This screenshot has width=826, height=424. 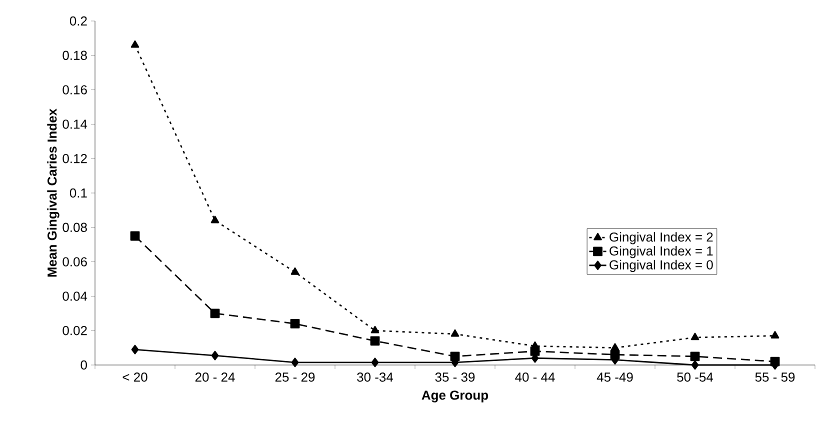 What do you see at coordinates (75, 124) in the screenshot?
I see `y-tick-label: 0.14` at bounding box center [75, 124].